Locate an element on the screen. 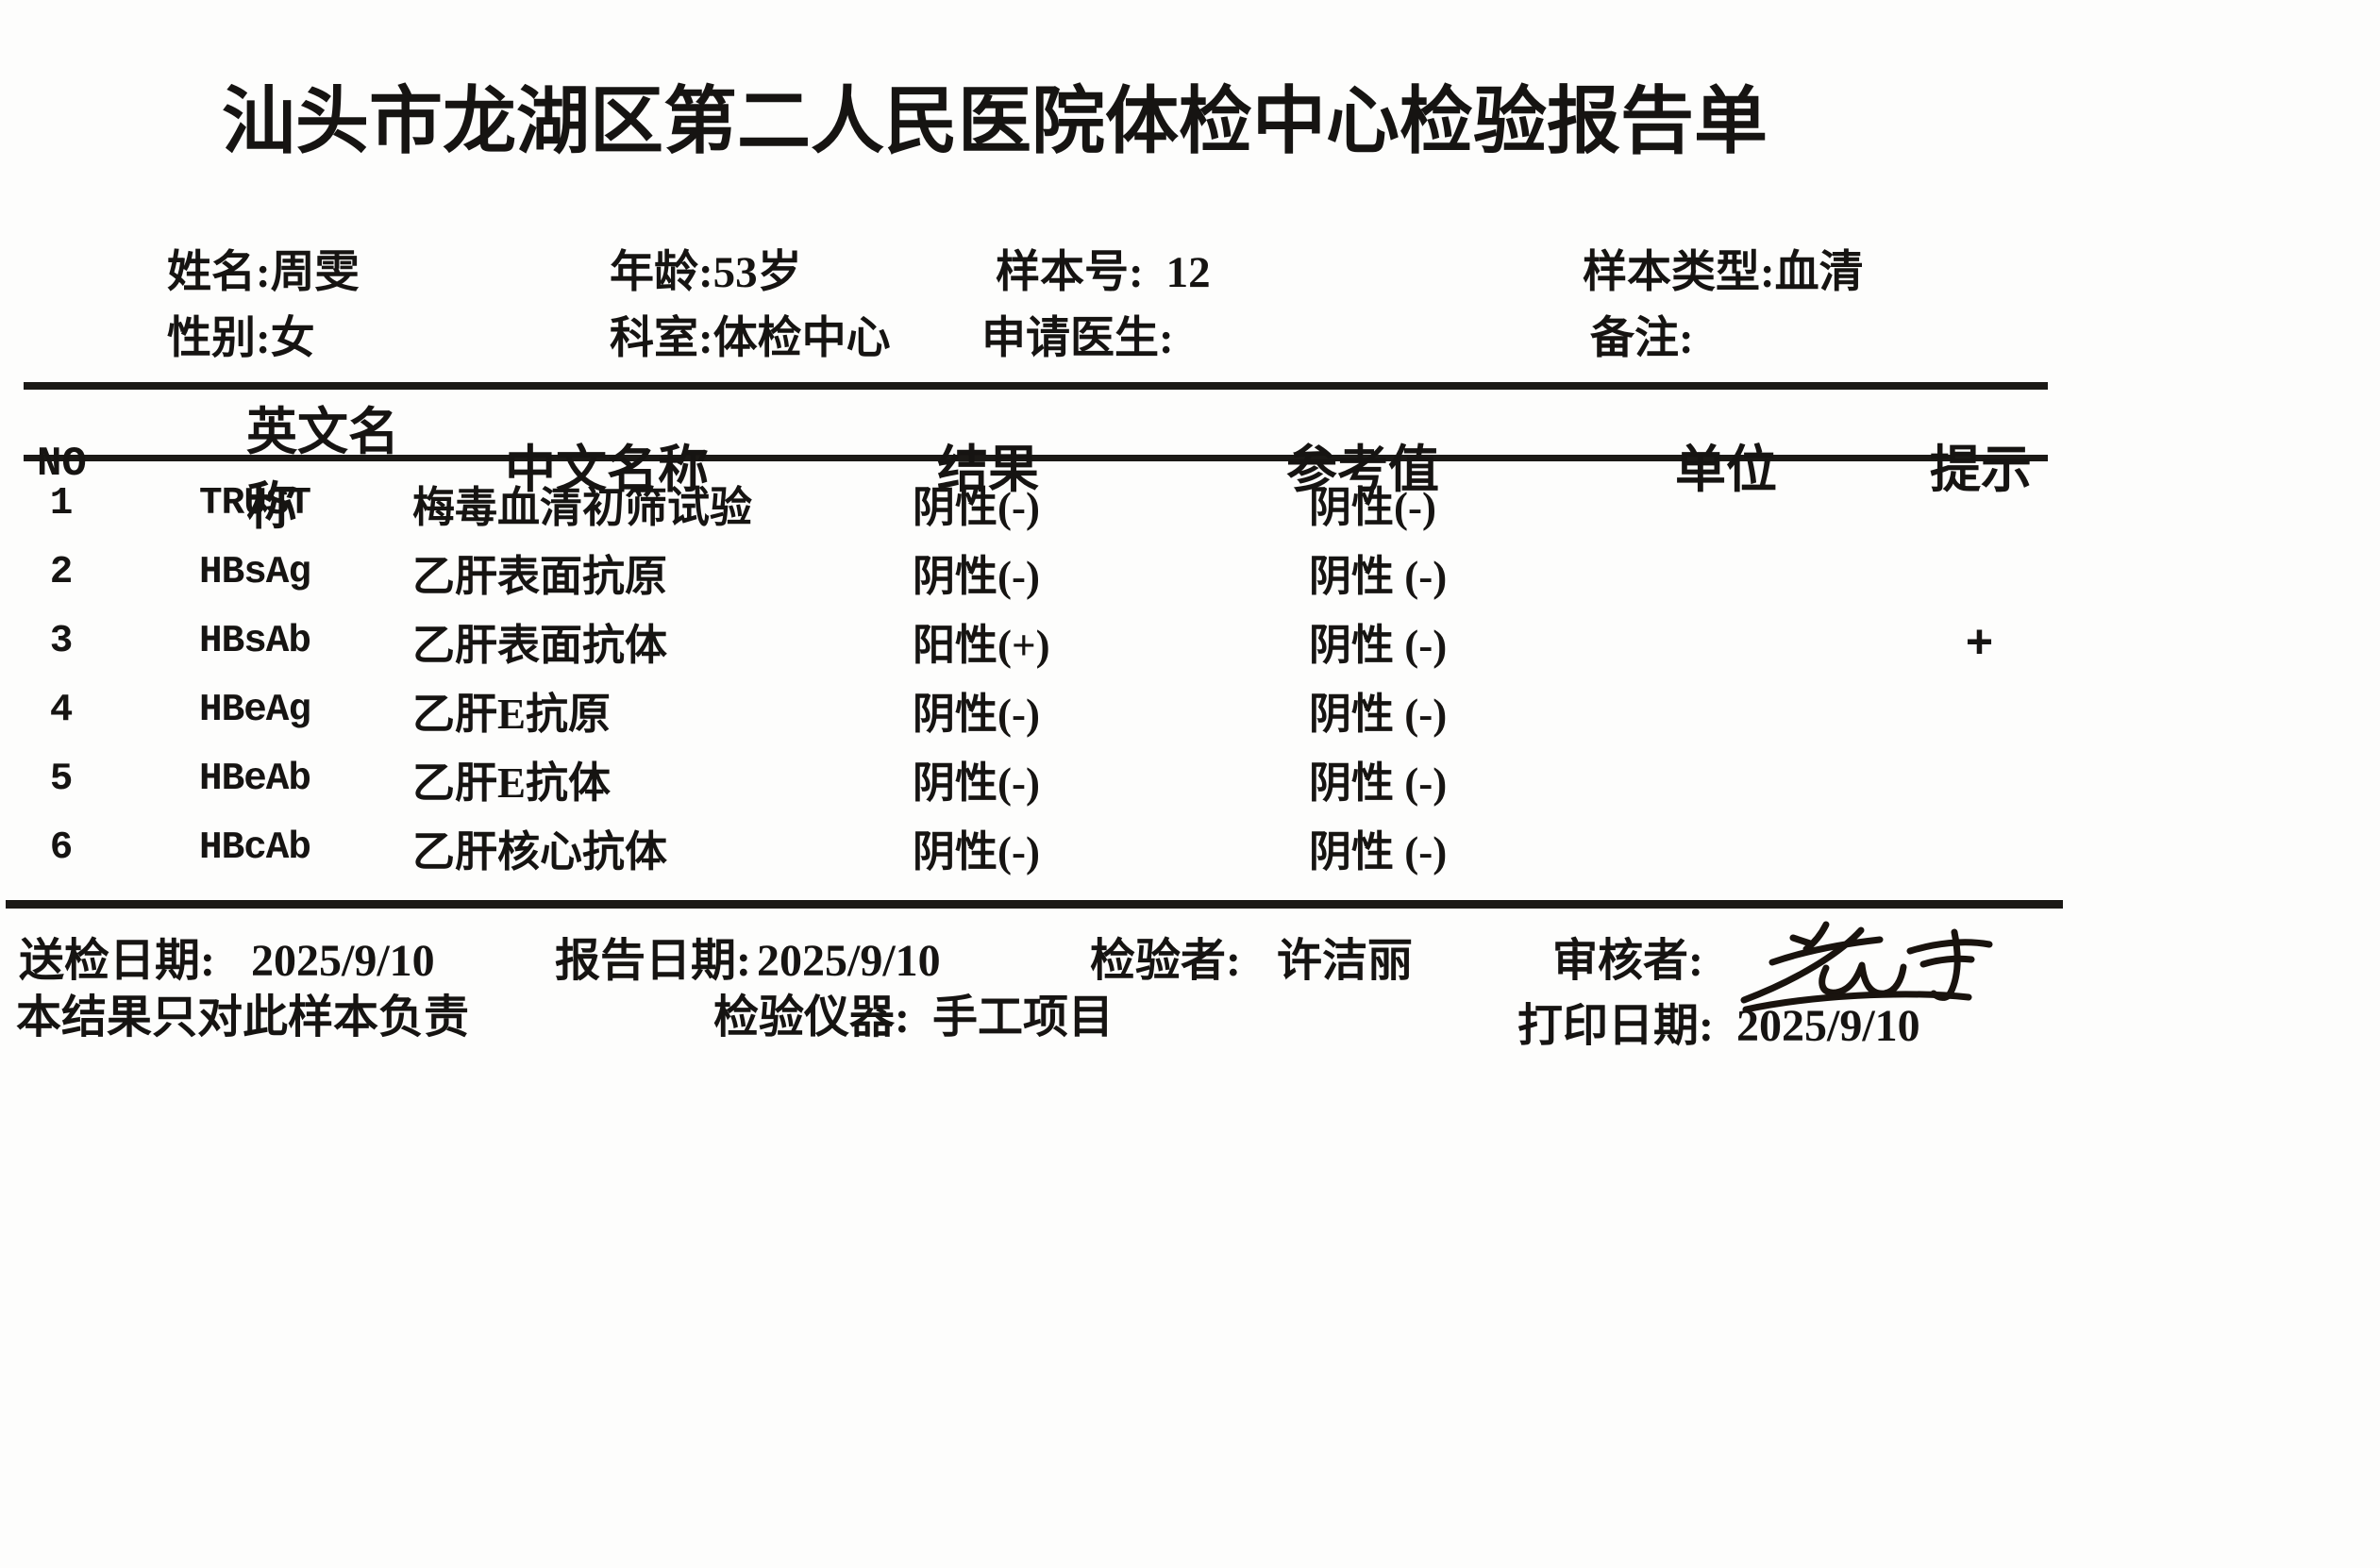  cell-no: 2 is located at coordinates (61, 572).